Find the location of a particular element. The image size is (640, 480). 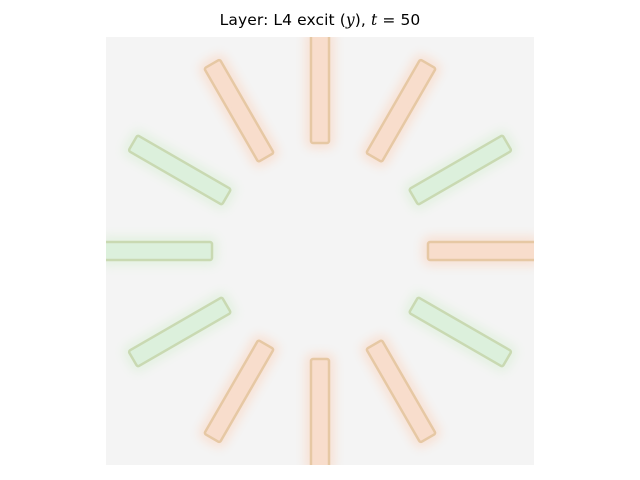

figure-title: Layer: L4 excit (y), t = 50 is located at coordinates (320, 20).